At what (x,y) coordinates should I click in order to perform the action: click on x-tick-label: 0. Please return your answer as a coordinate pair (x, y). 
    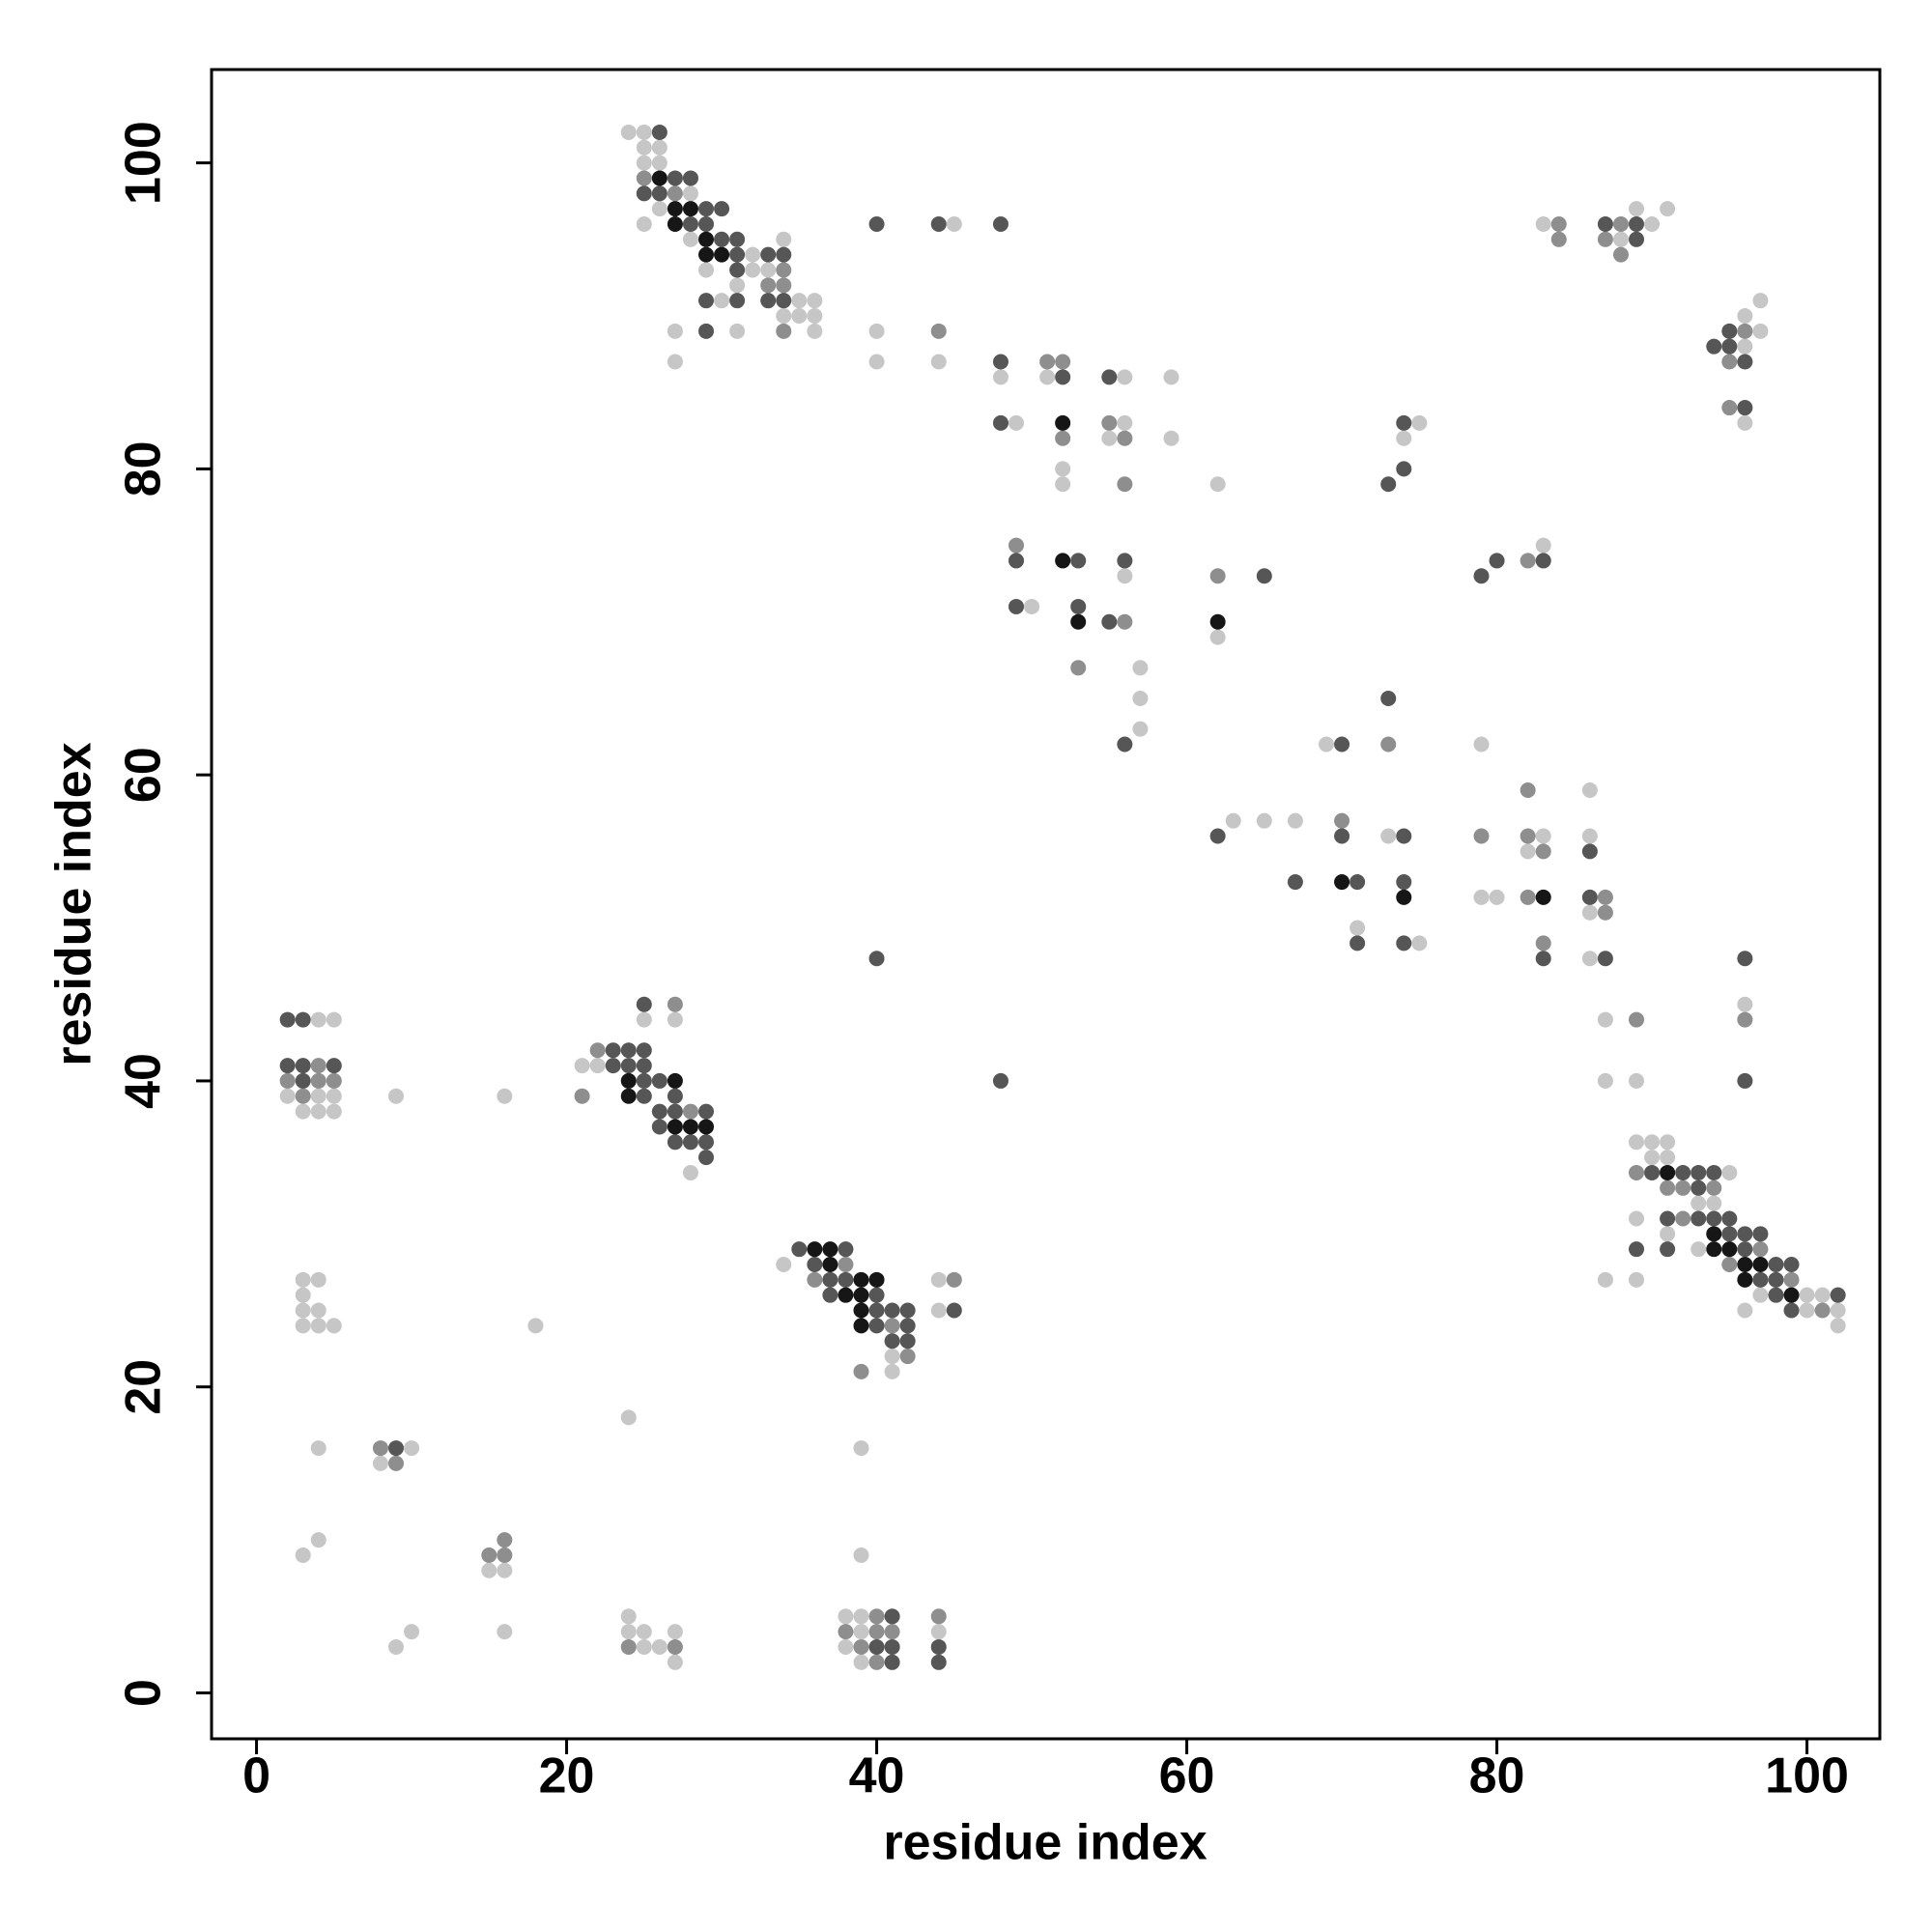
    Looking at the image, I should click on (256, 1776).